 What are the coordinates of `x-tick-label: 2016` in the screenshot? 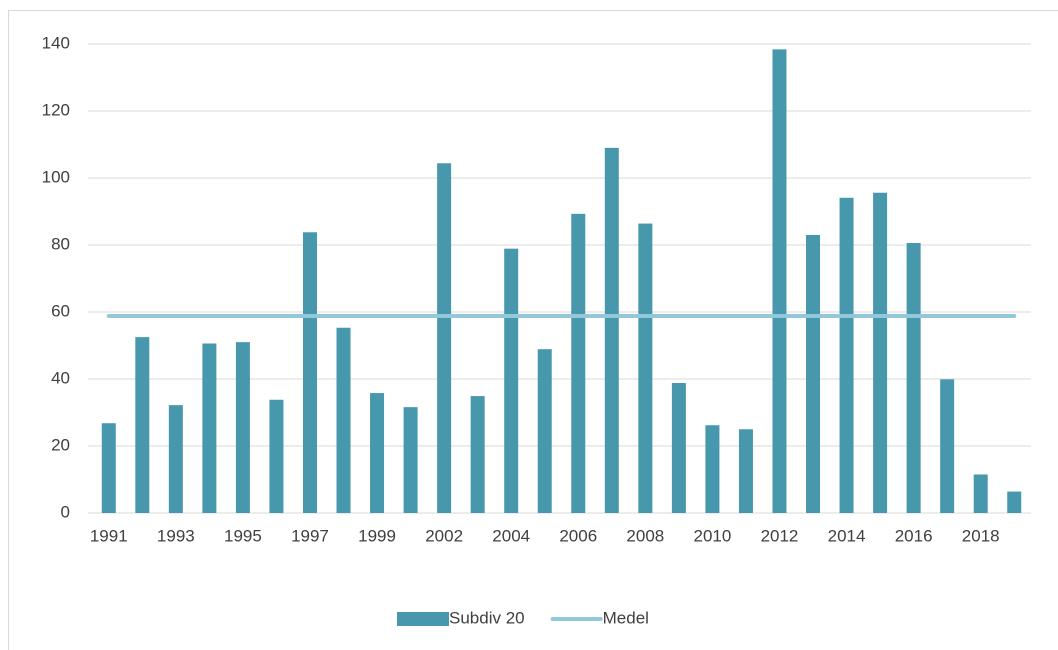 It's located at (914, 535).